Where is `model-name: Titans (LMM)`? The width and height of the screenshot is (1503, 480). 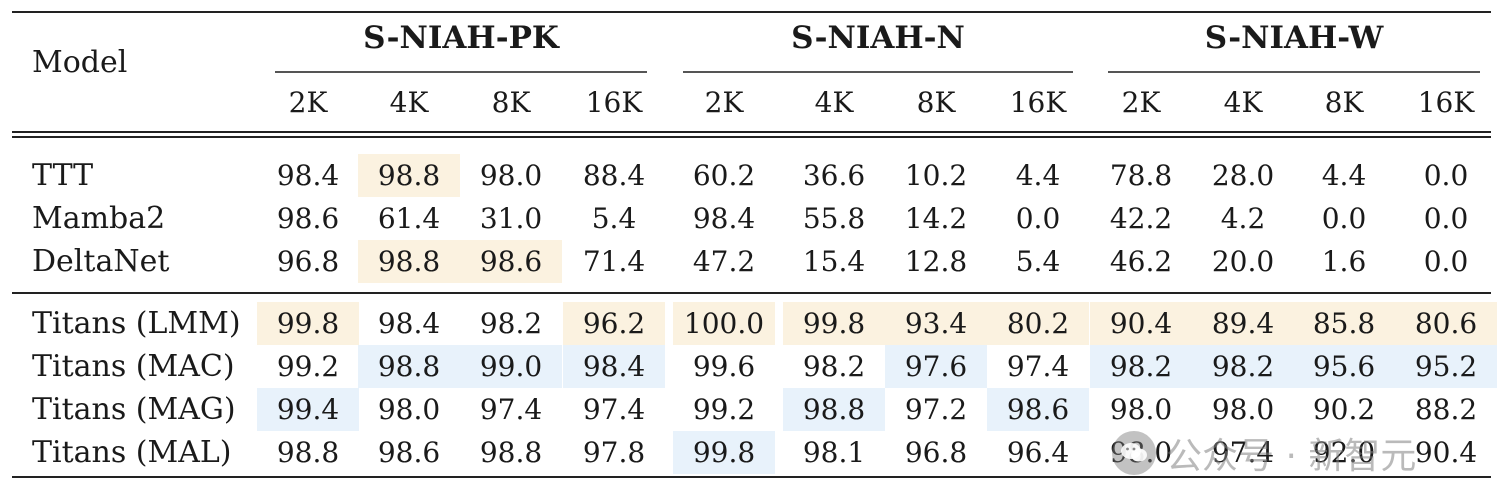 model-name: Titans (LMM) is located at coordinates (136, 323).